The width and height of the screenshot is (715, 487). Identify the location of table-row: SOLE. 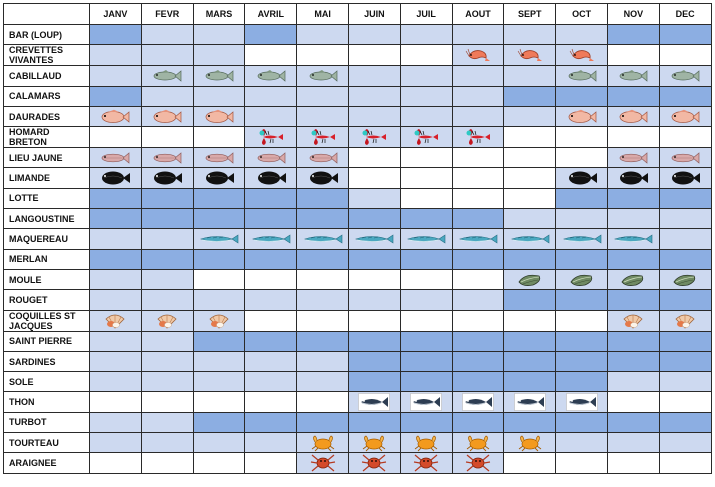
(357, 382).